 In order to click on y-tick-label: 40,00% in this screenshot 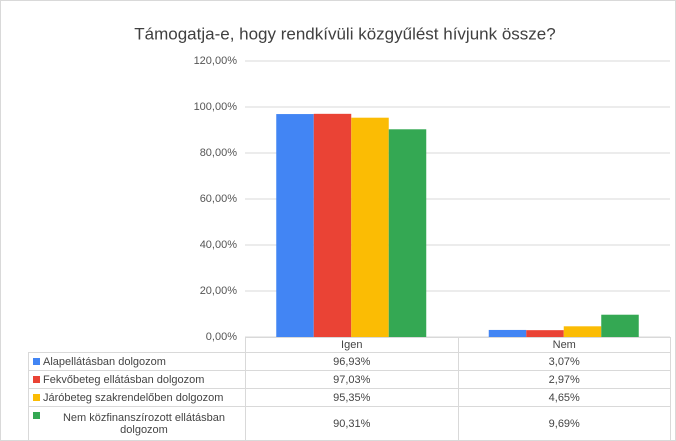, I will do `click(219, 245)`.